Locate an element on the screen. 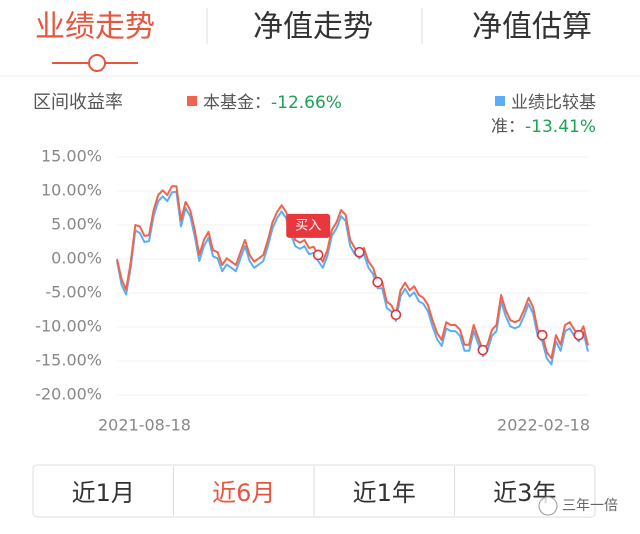 The image size is (640, 534). legend-value: -12.66% is located at coordinates (306, 103).